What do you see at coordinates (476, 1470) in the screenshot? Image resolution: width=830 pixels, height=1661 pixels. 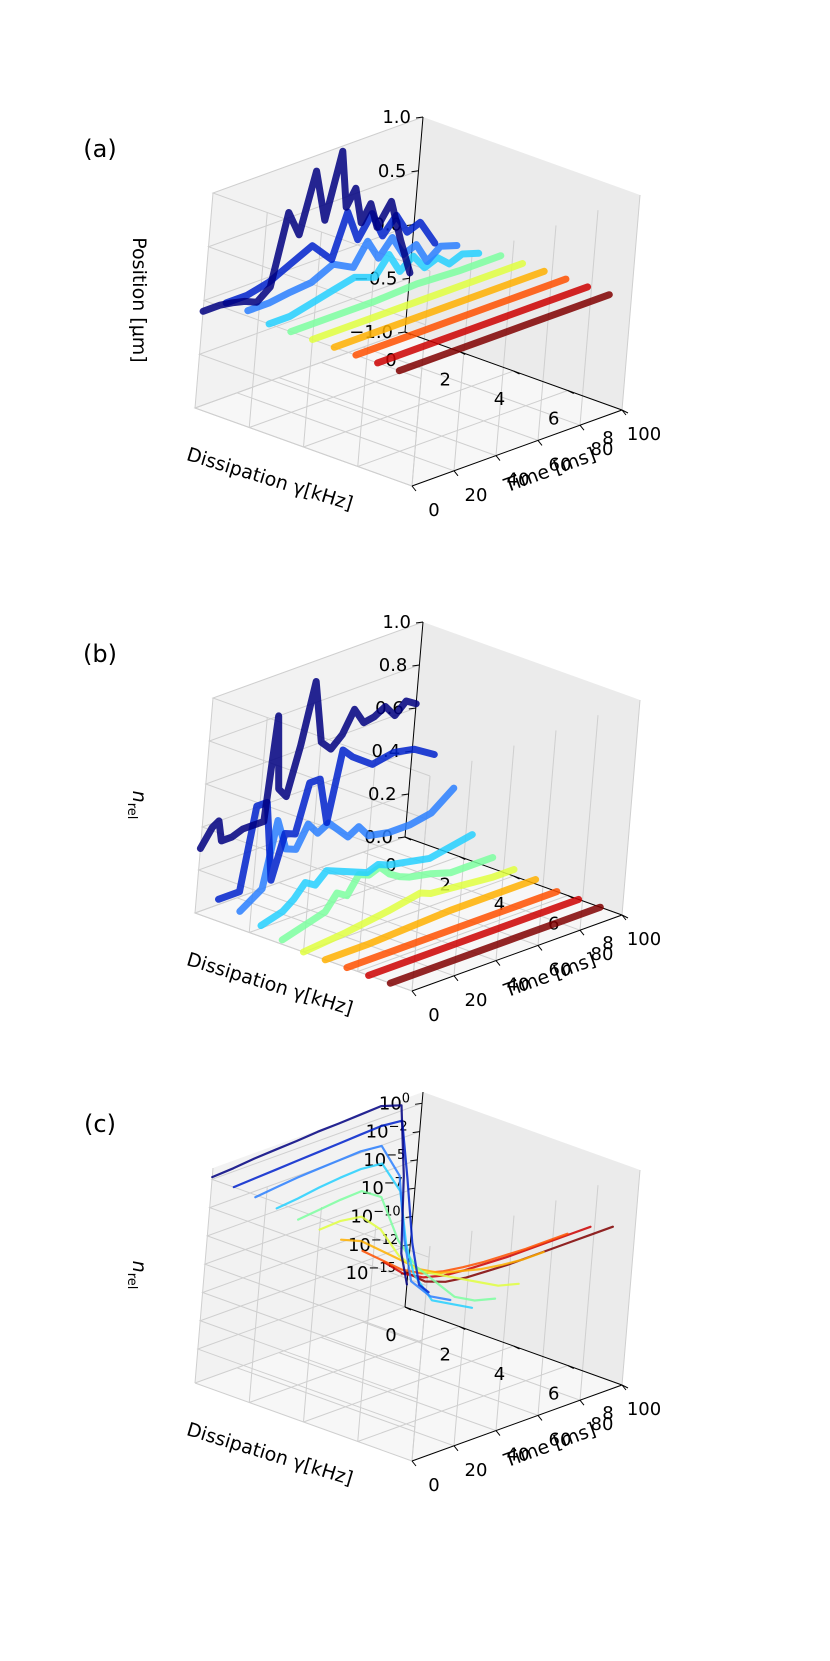 I see `y-tick-label: 20` at bounding box center [476, 1470].